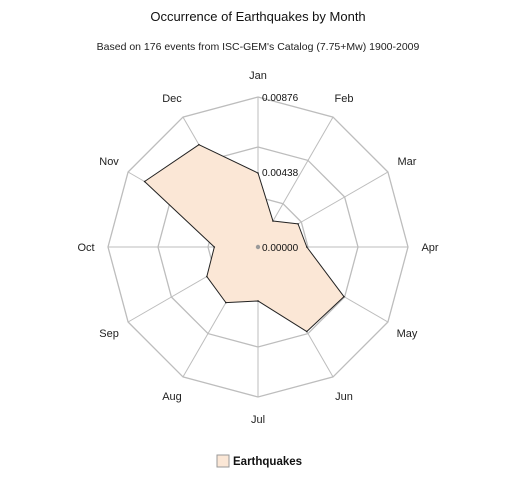  Describe the element at coordinates (307, 331) in the screenshot. I see `data-point-jun` at that location.